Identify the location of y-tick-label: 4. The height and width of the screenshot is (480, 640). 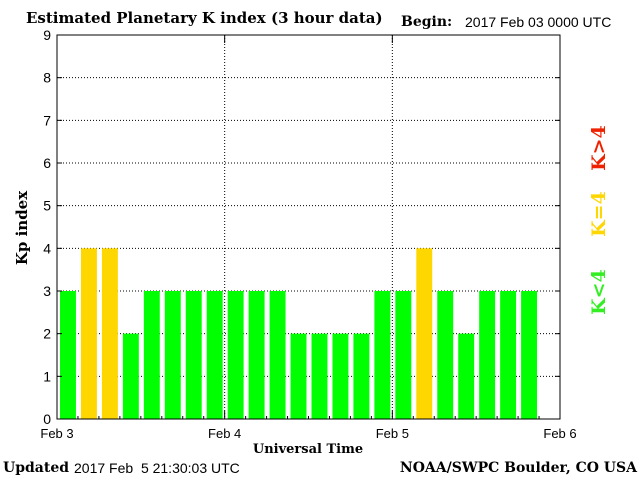
(47, 248).